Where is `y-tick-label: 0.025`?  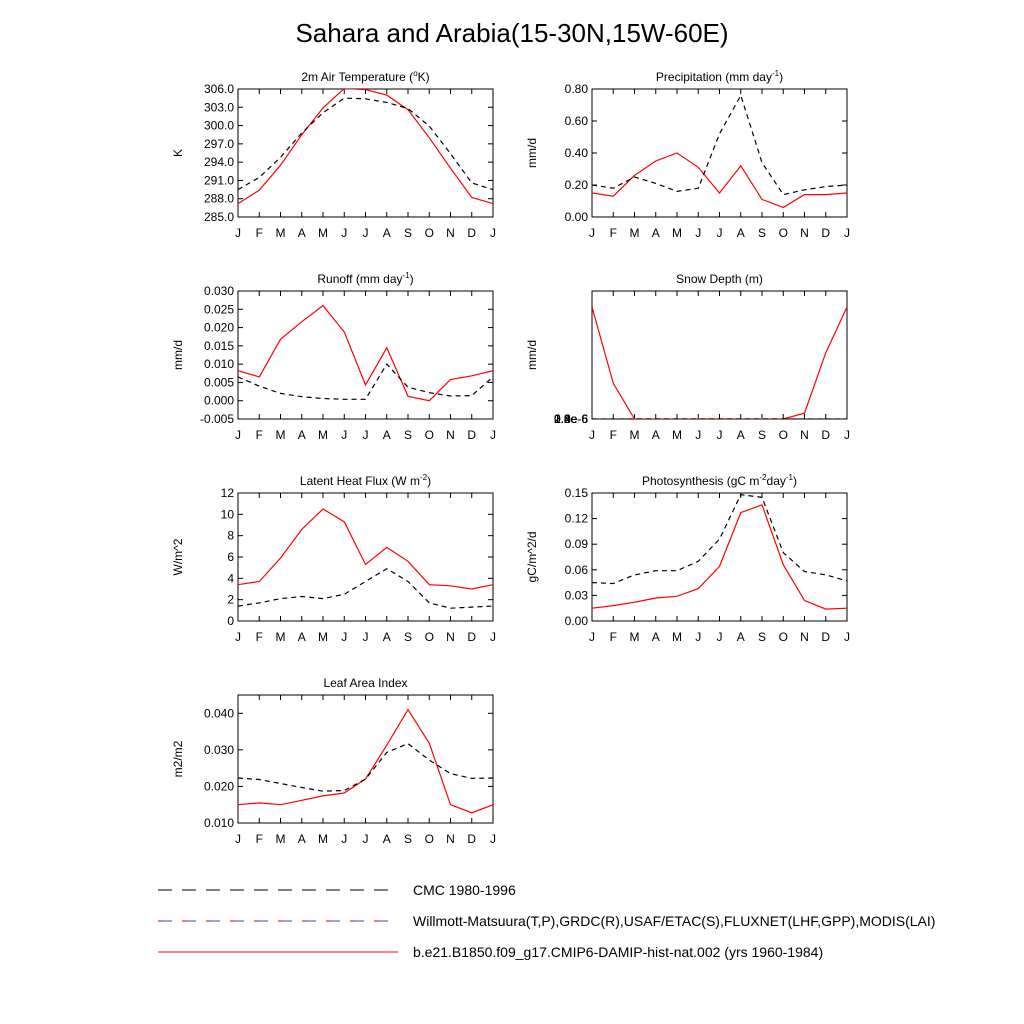
y-tick-label: 0.025 is located at coordinates (219, 309).